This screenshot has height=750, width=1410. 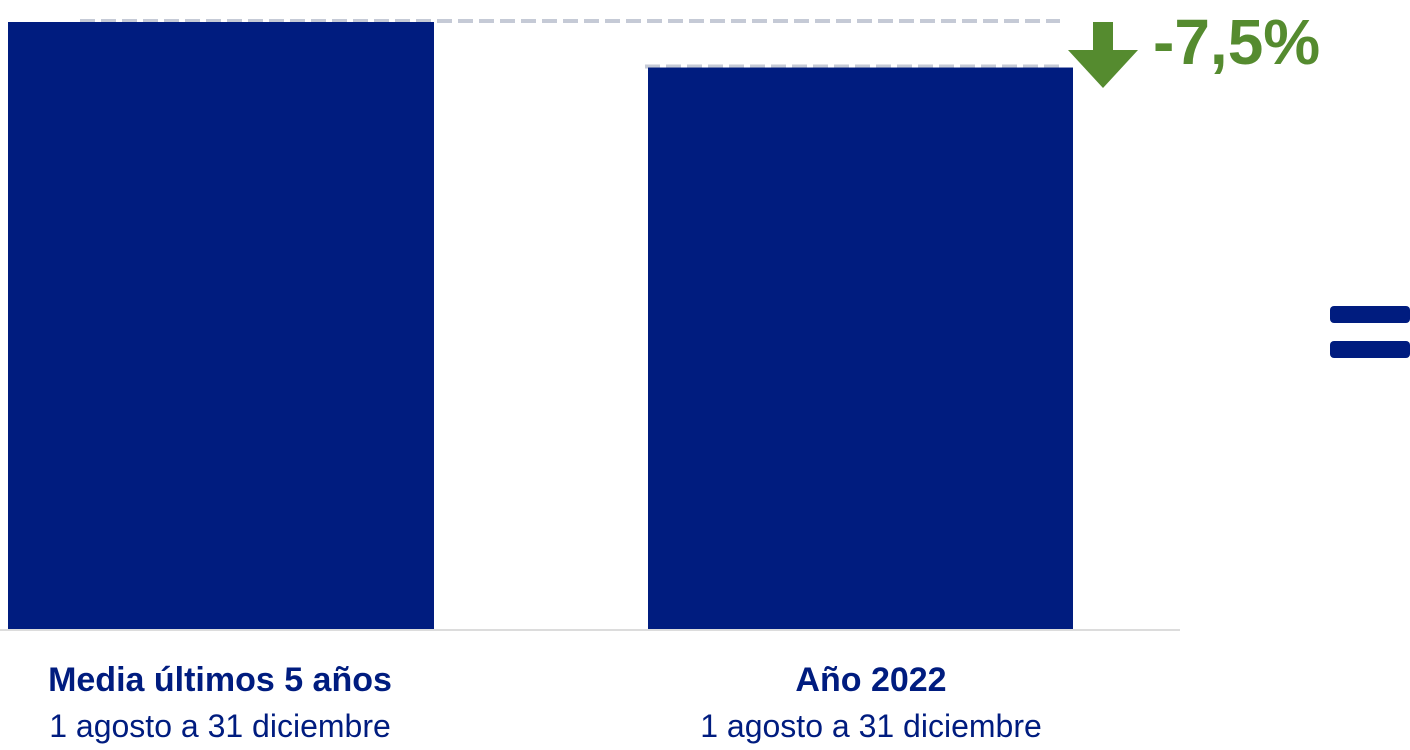 I want to click on category-subtitle-ano-2022: 1 agosto a 31 diciembre, so click(x=871, y=726).